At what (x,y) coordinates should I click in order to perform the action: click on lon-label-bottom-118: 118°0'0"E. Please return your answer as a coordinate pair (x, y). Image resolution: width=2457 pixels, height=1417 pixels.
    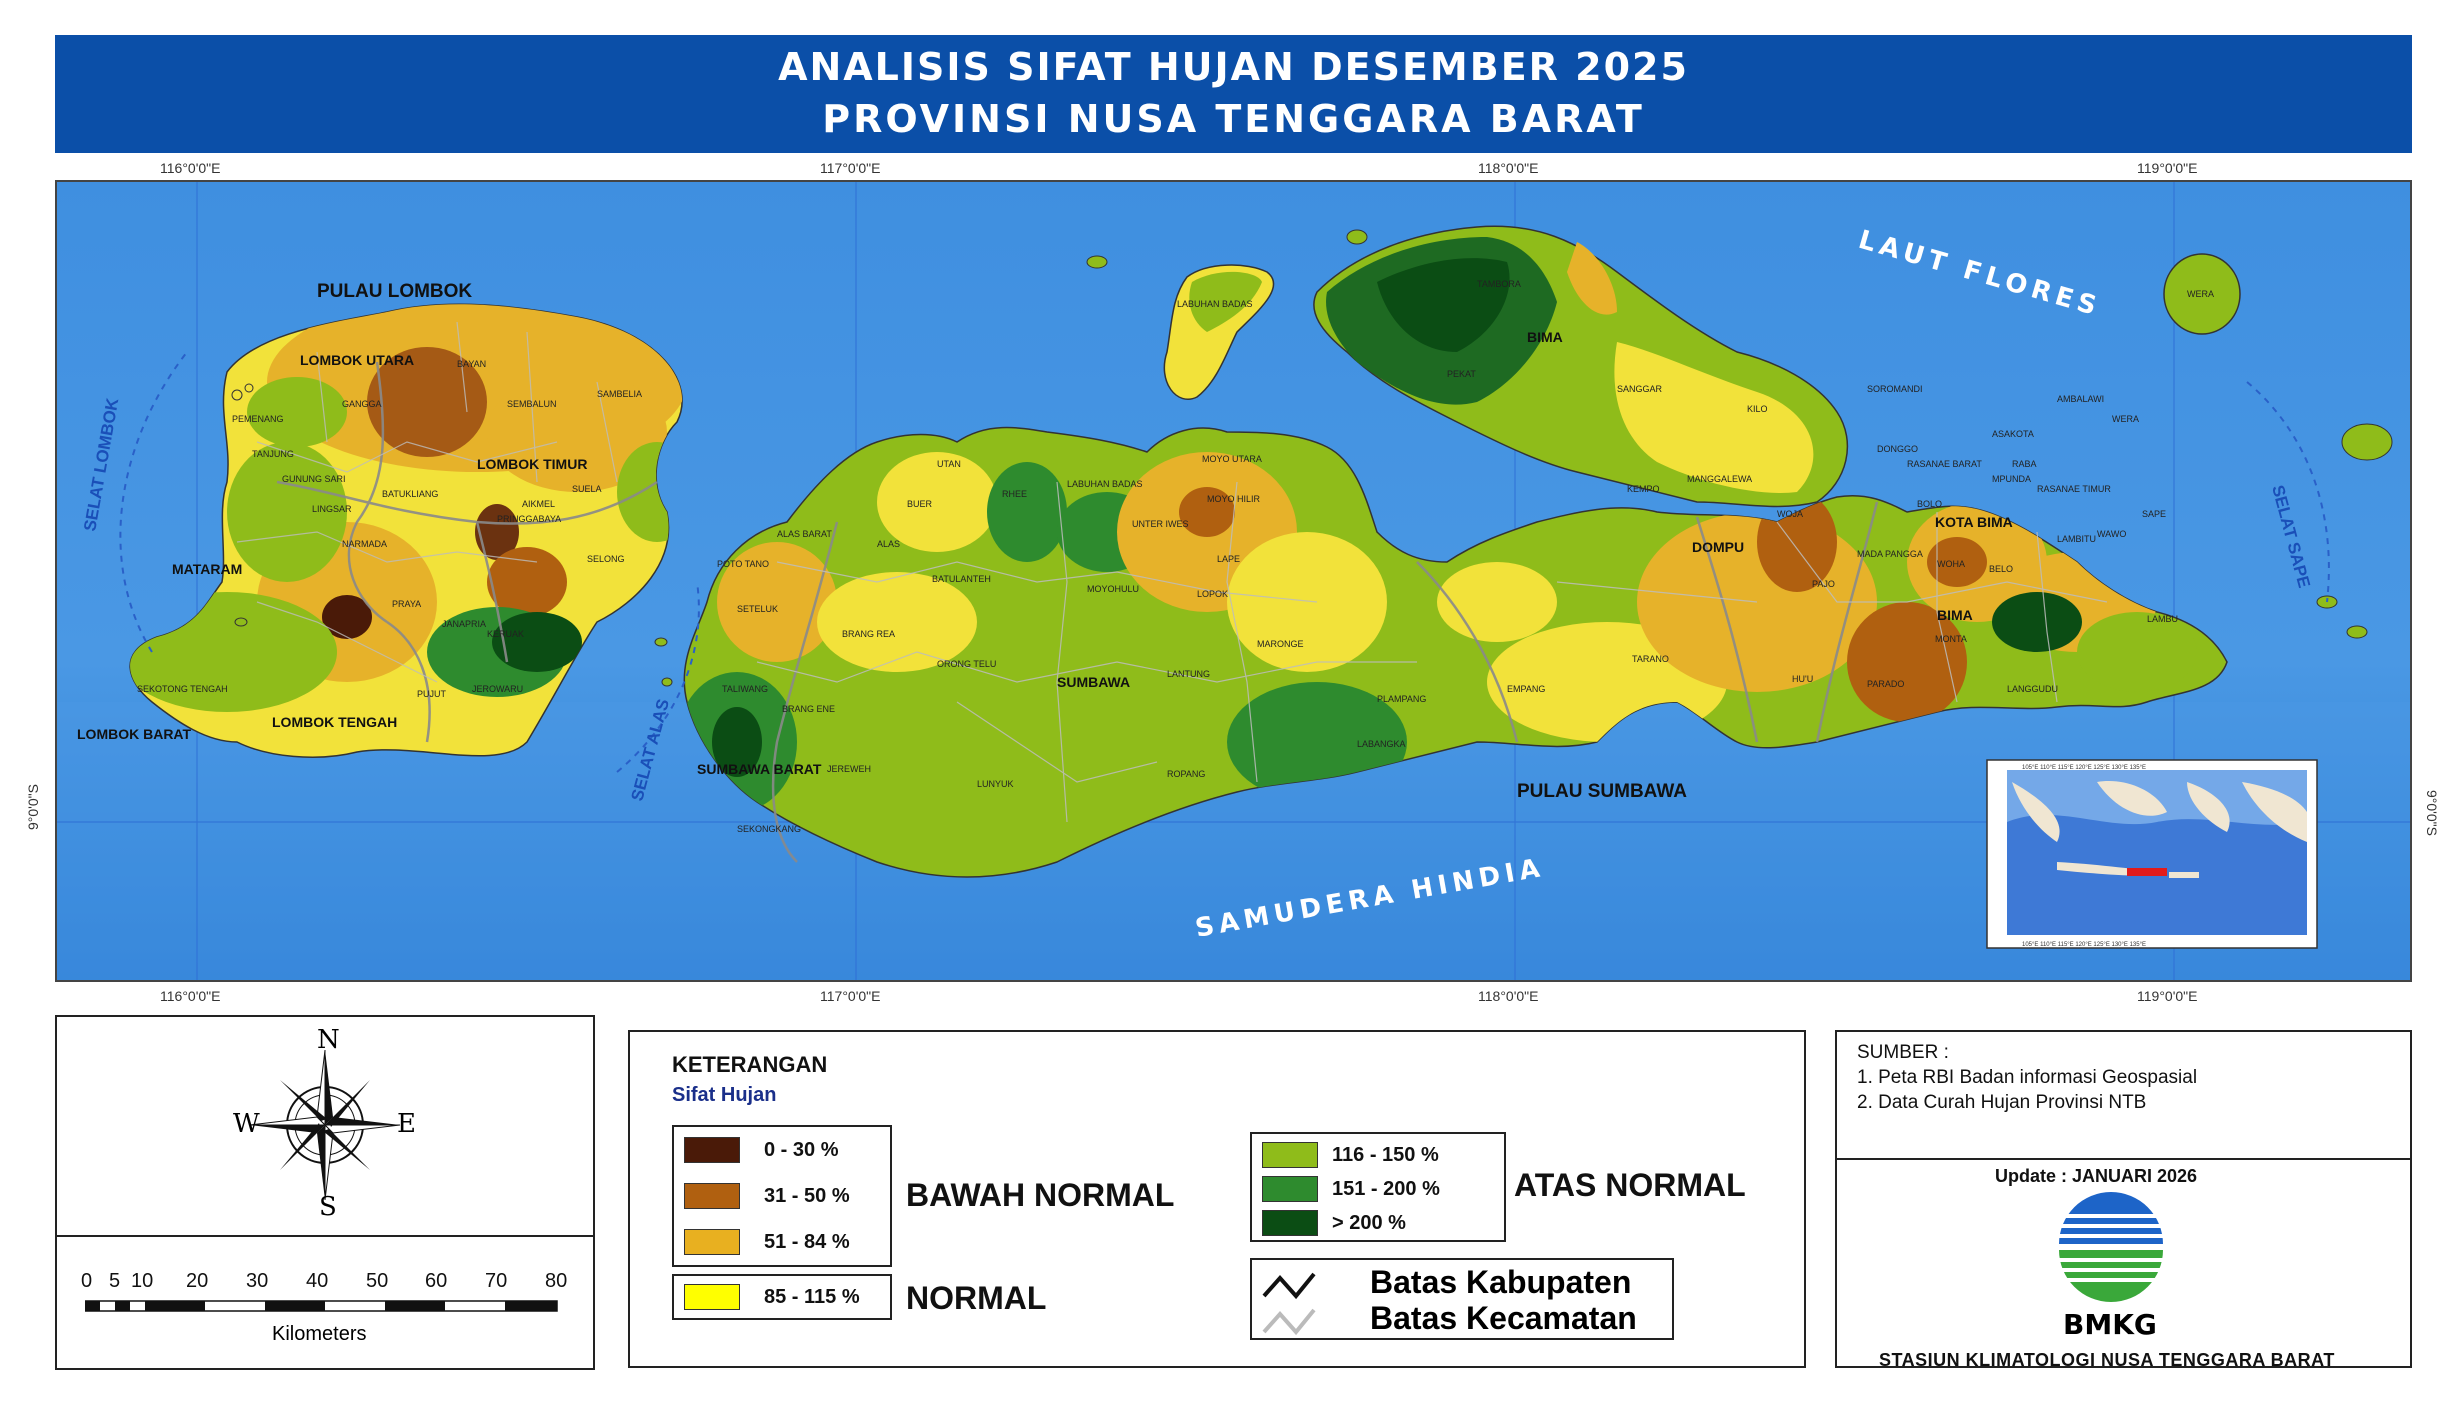
    Looking at the image, I should click on (1508, 996).